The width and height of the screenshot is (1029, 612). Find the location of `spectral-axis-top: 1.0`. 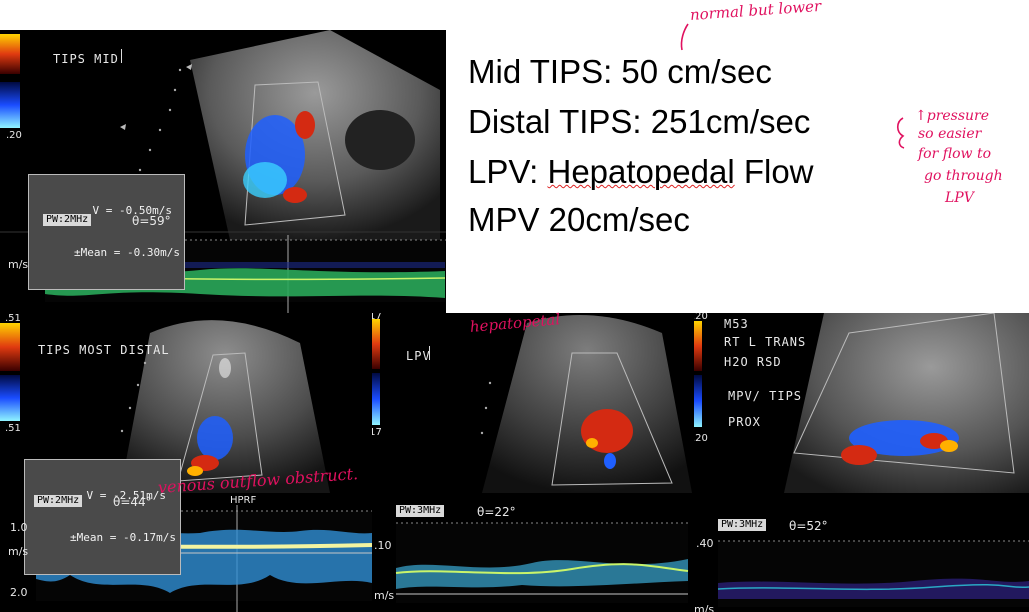

spectral-axis-top: 1.0 is located at coordinates (19, 527).